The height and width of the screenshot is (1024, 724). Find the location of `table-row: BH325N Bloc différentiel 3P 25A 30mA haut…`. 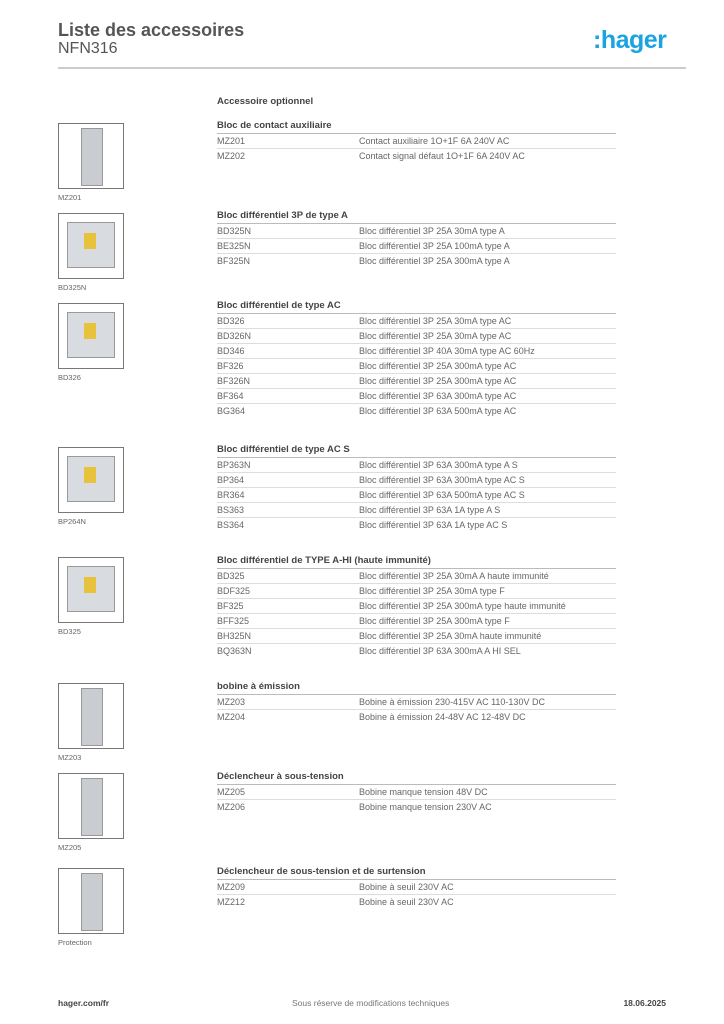

table-row: BH325N Bloc différentiel 3P 25A 30mA haut… is located at coordinates (416, 636).